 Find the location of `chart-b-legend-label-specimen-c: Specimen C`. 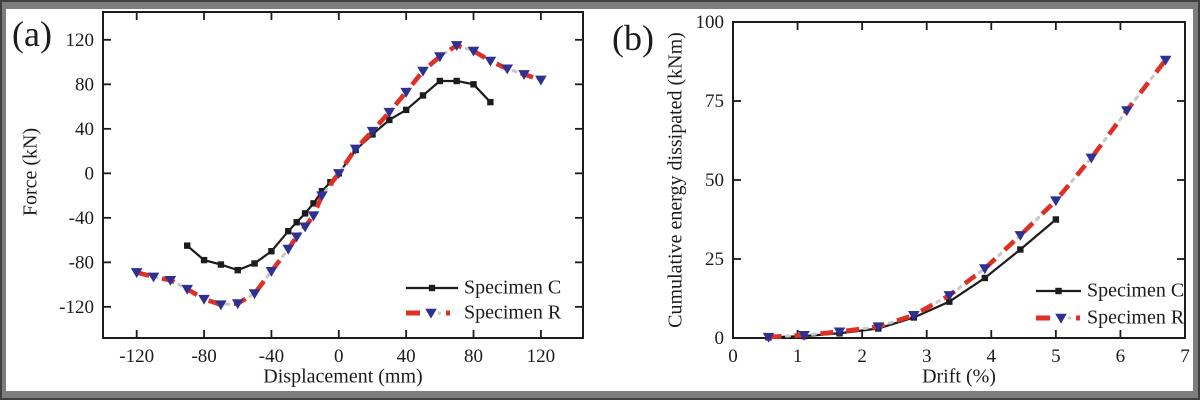

chart-b-legend-label-specimen-c: Specimen C is located at coordinates (1136, 290).